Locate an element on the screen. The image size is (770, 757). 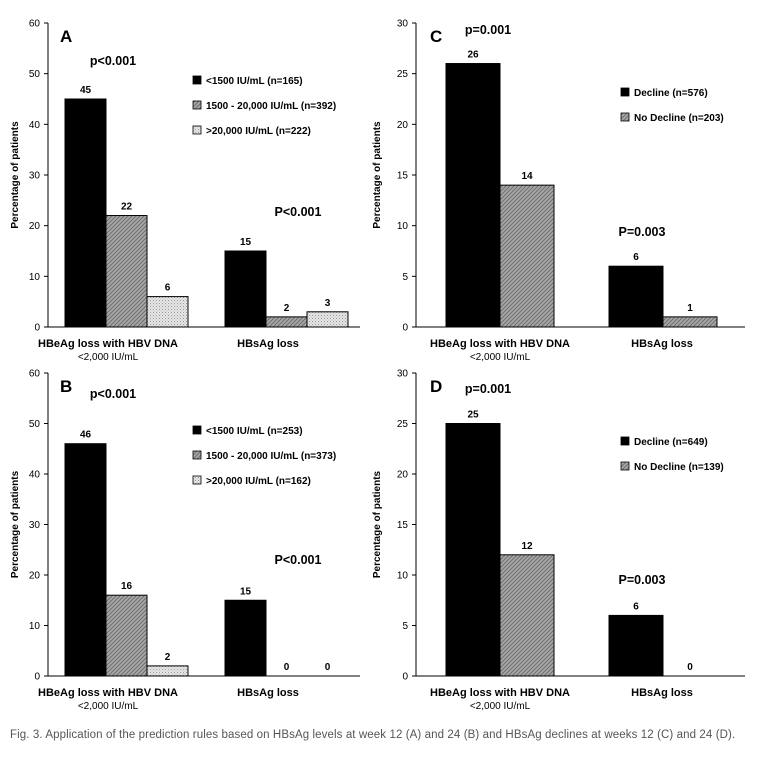
bar-value-label: 16 is located at coordinates (127, 586).